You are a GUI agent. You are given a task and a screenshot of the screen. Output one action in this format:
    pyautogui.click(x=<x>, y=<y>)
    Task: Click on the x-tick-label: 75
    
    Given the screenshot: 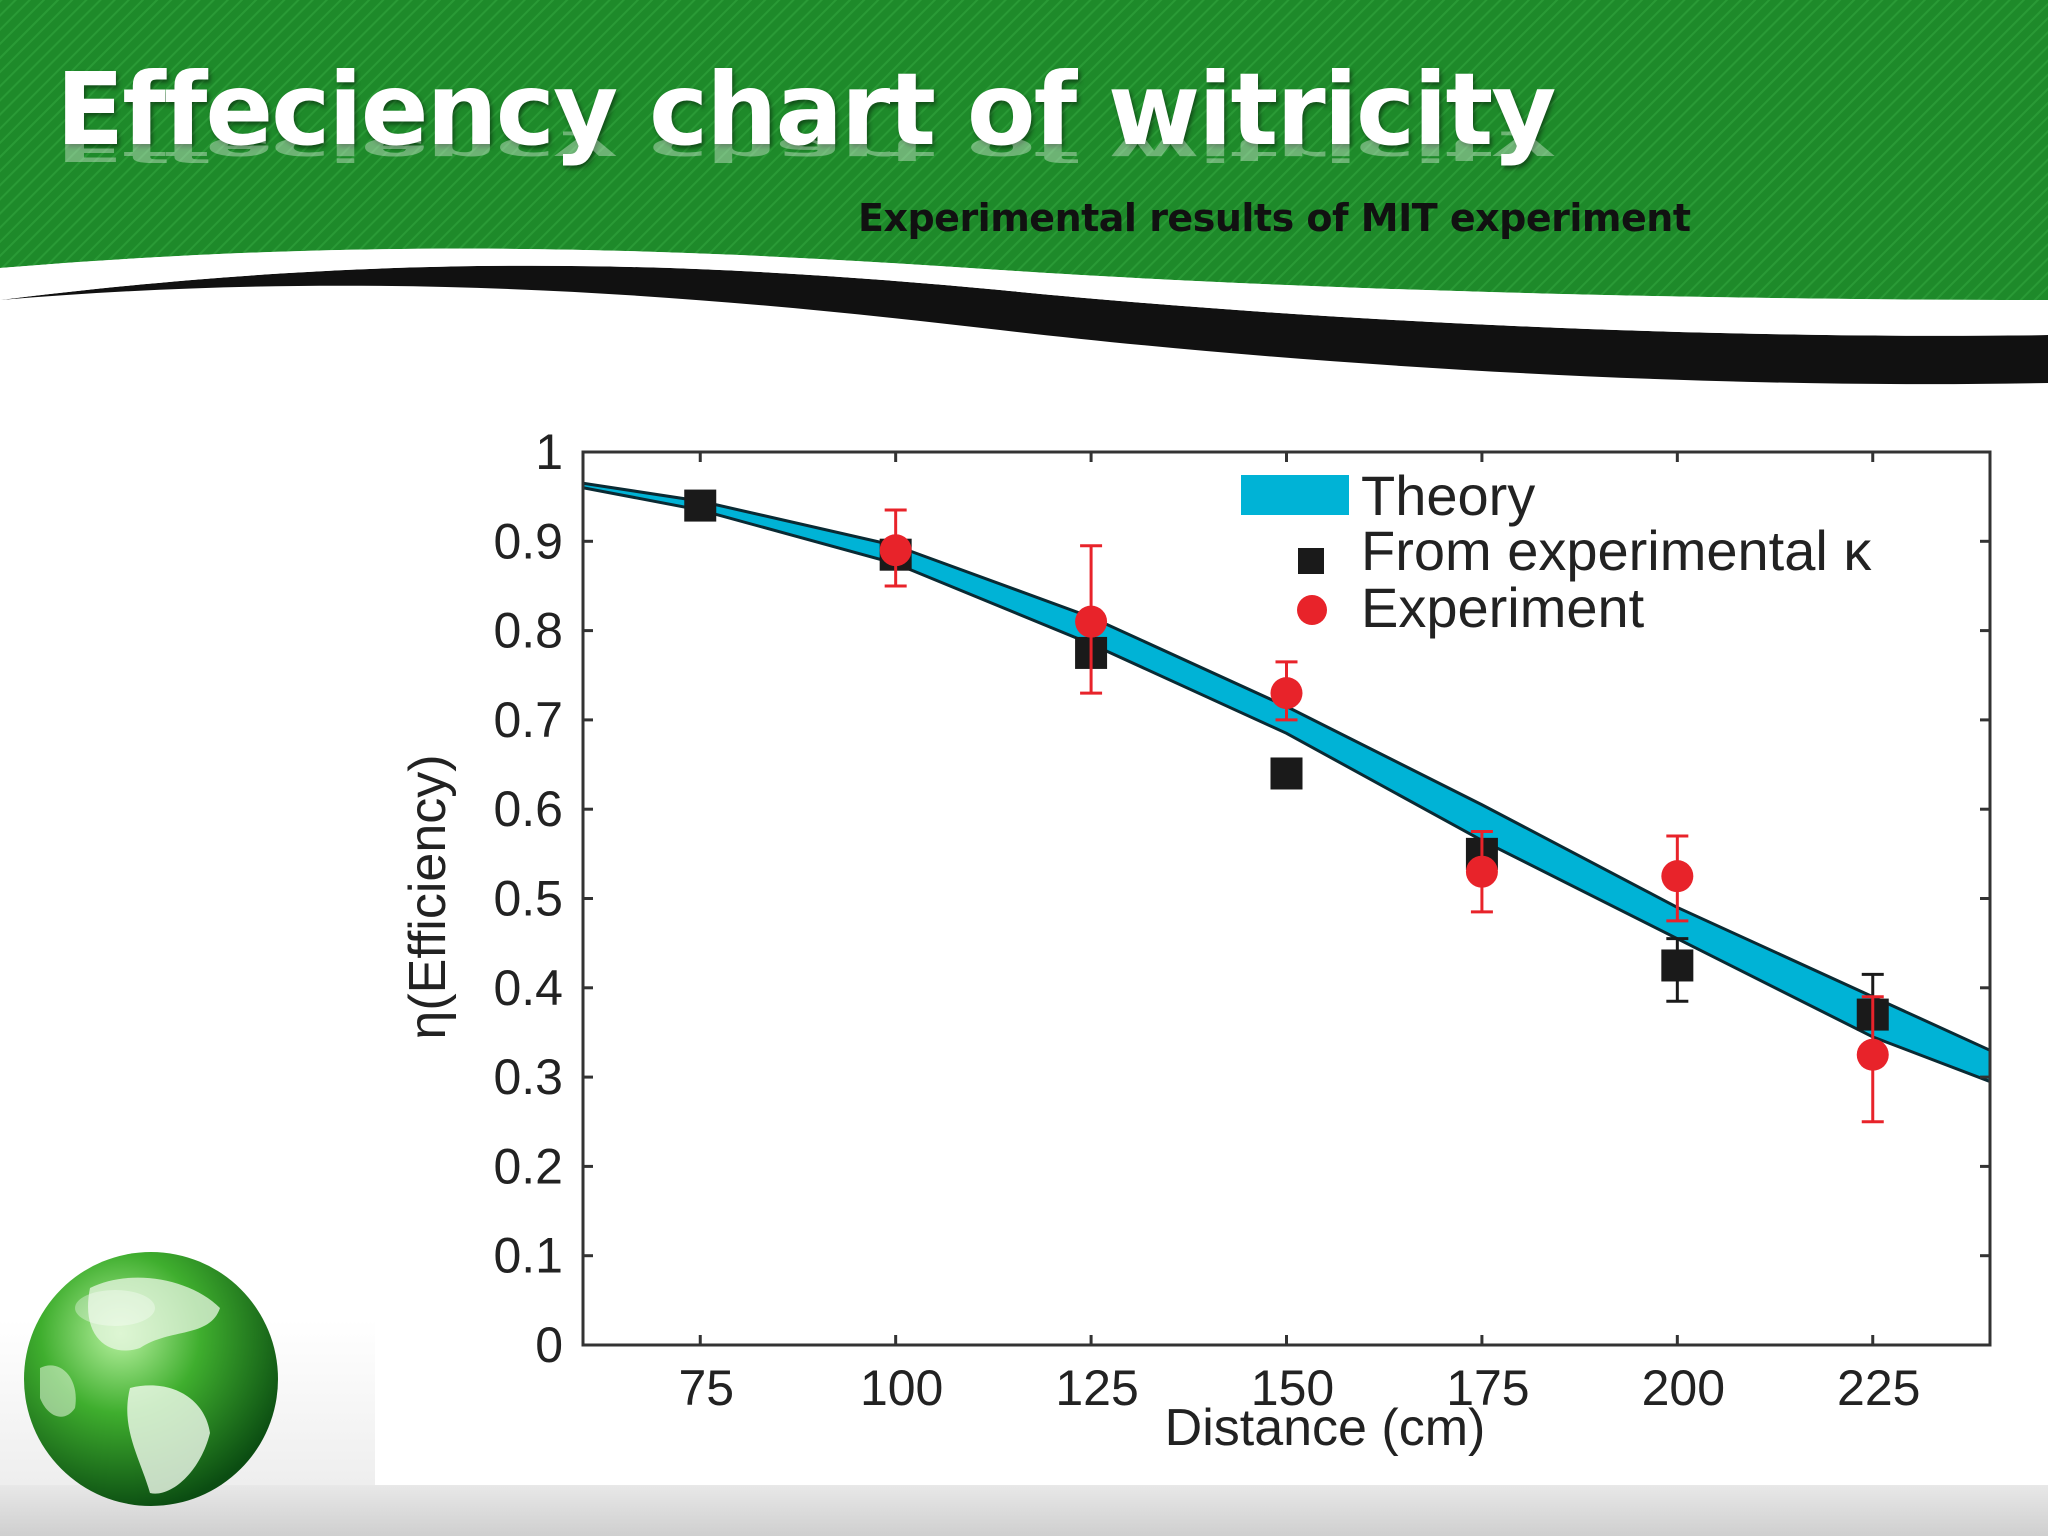 What is the action you would take?
    pyautogui.click(x=706, y=1388)
    